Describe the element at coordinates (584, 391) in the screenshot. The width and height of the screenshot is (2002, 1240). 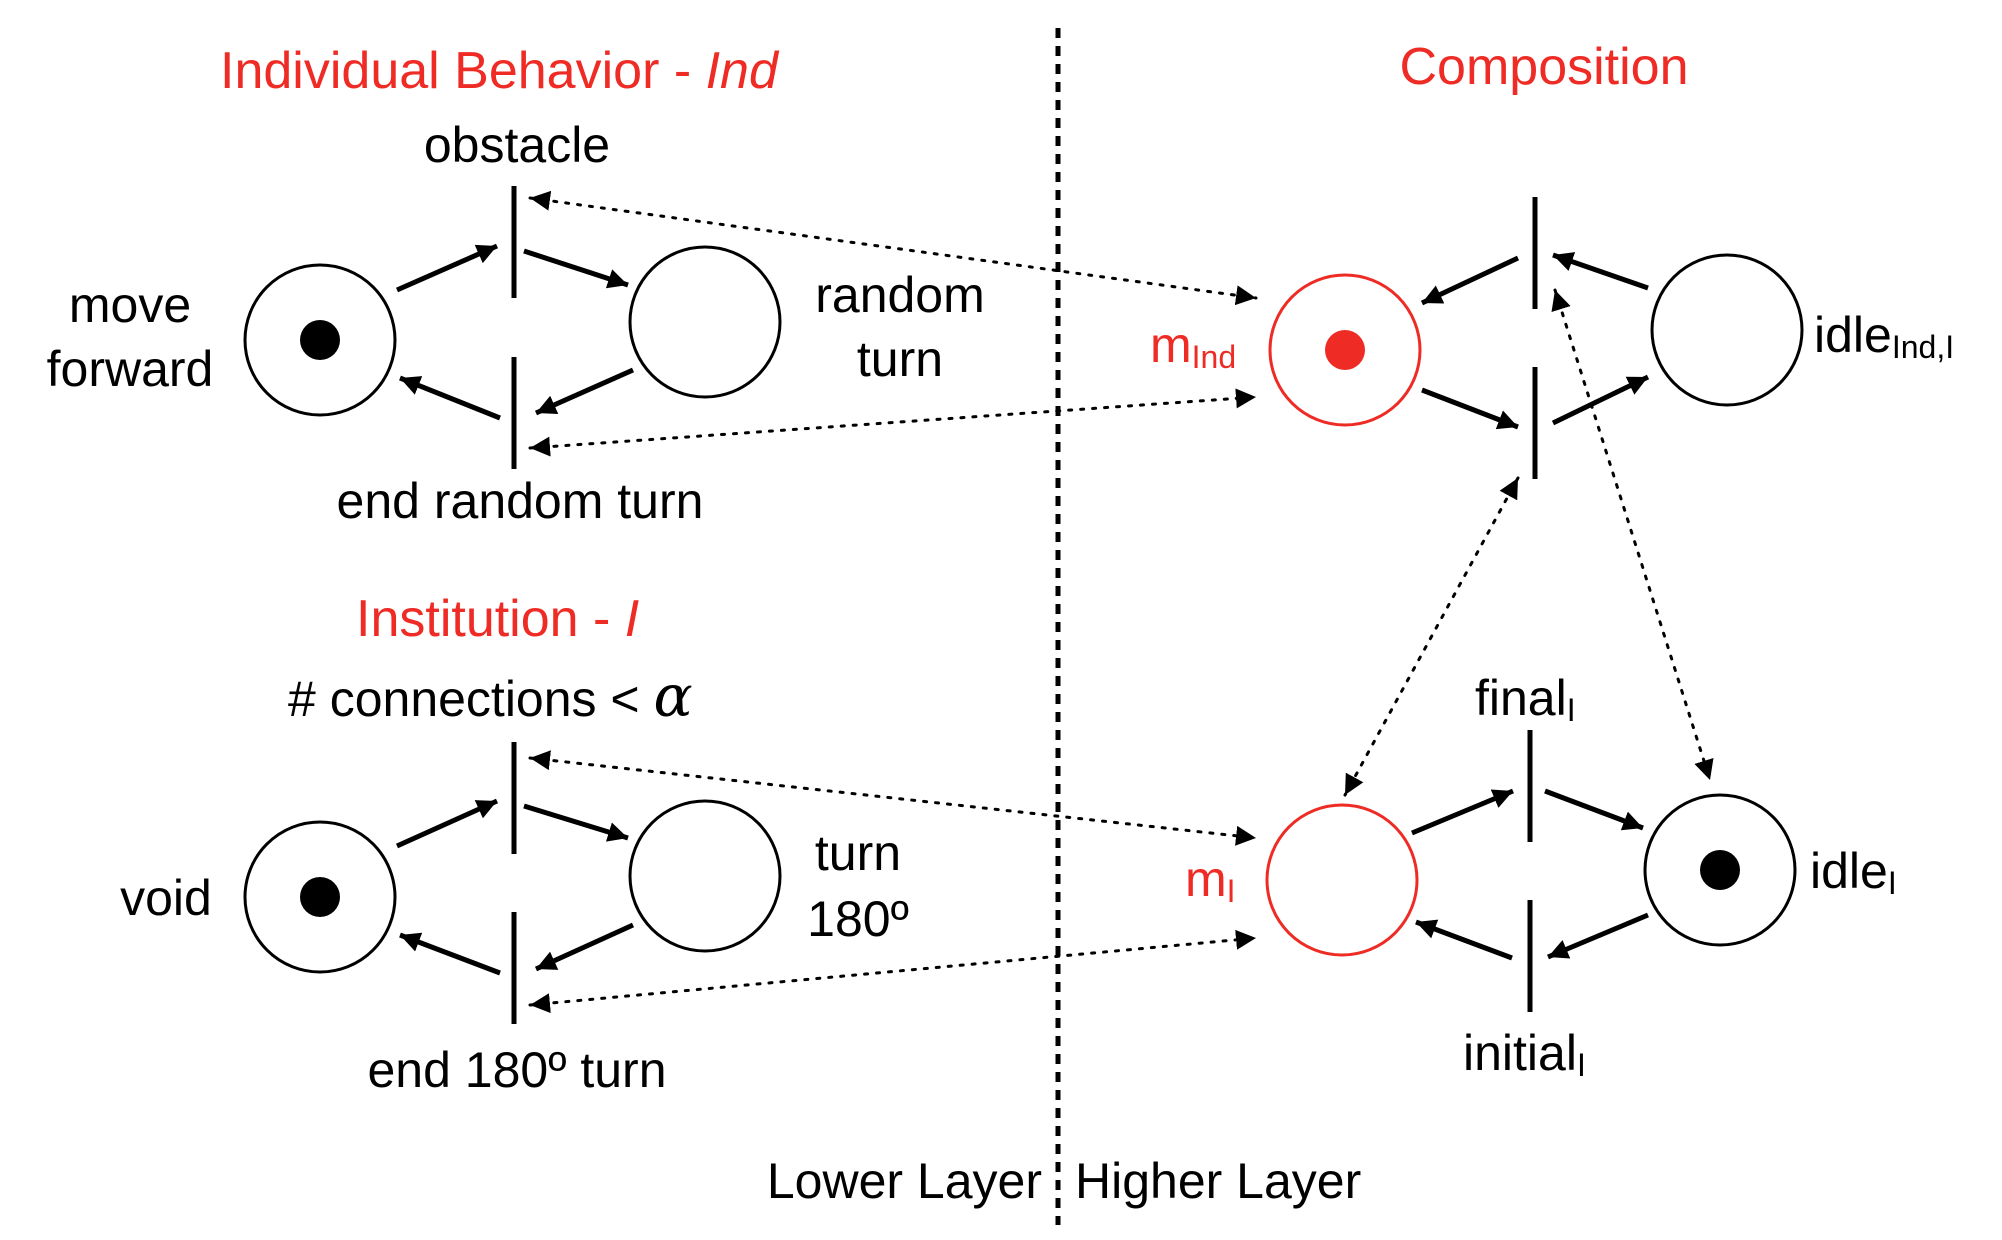
I see `arc-random-turn-to-end` at that location.